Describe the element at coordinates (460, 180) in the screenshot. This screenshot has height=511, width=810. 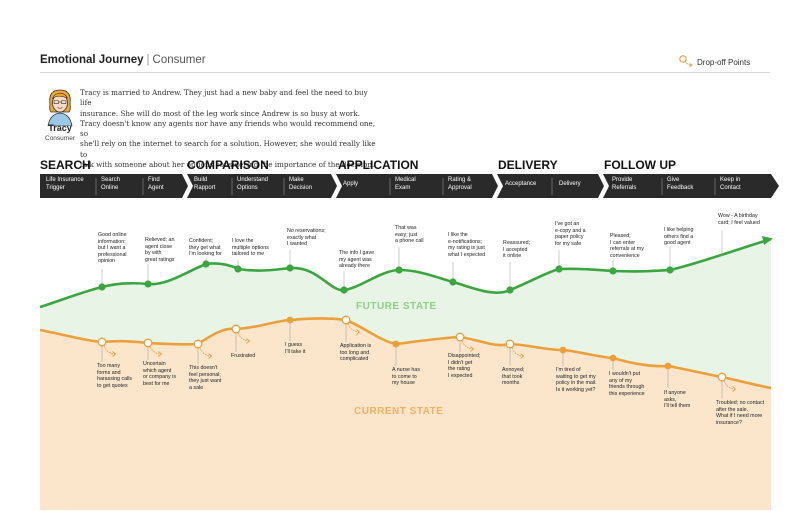
I see `step-line: Rating &` at that location.